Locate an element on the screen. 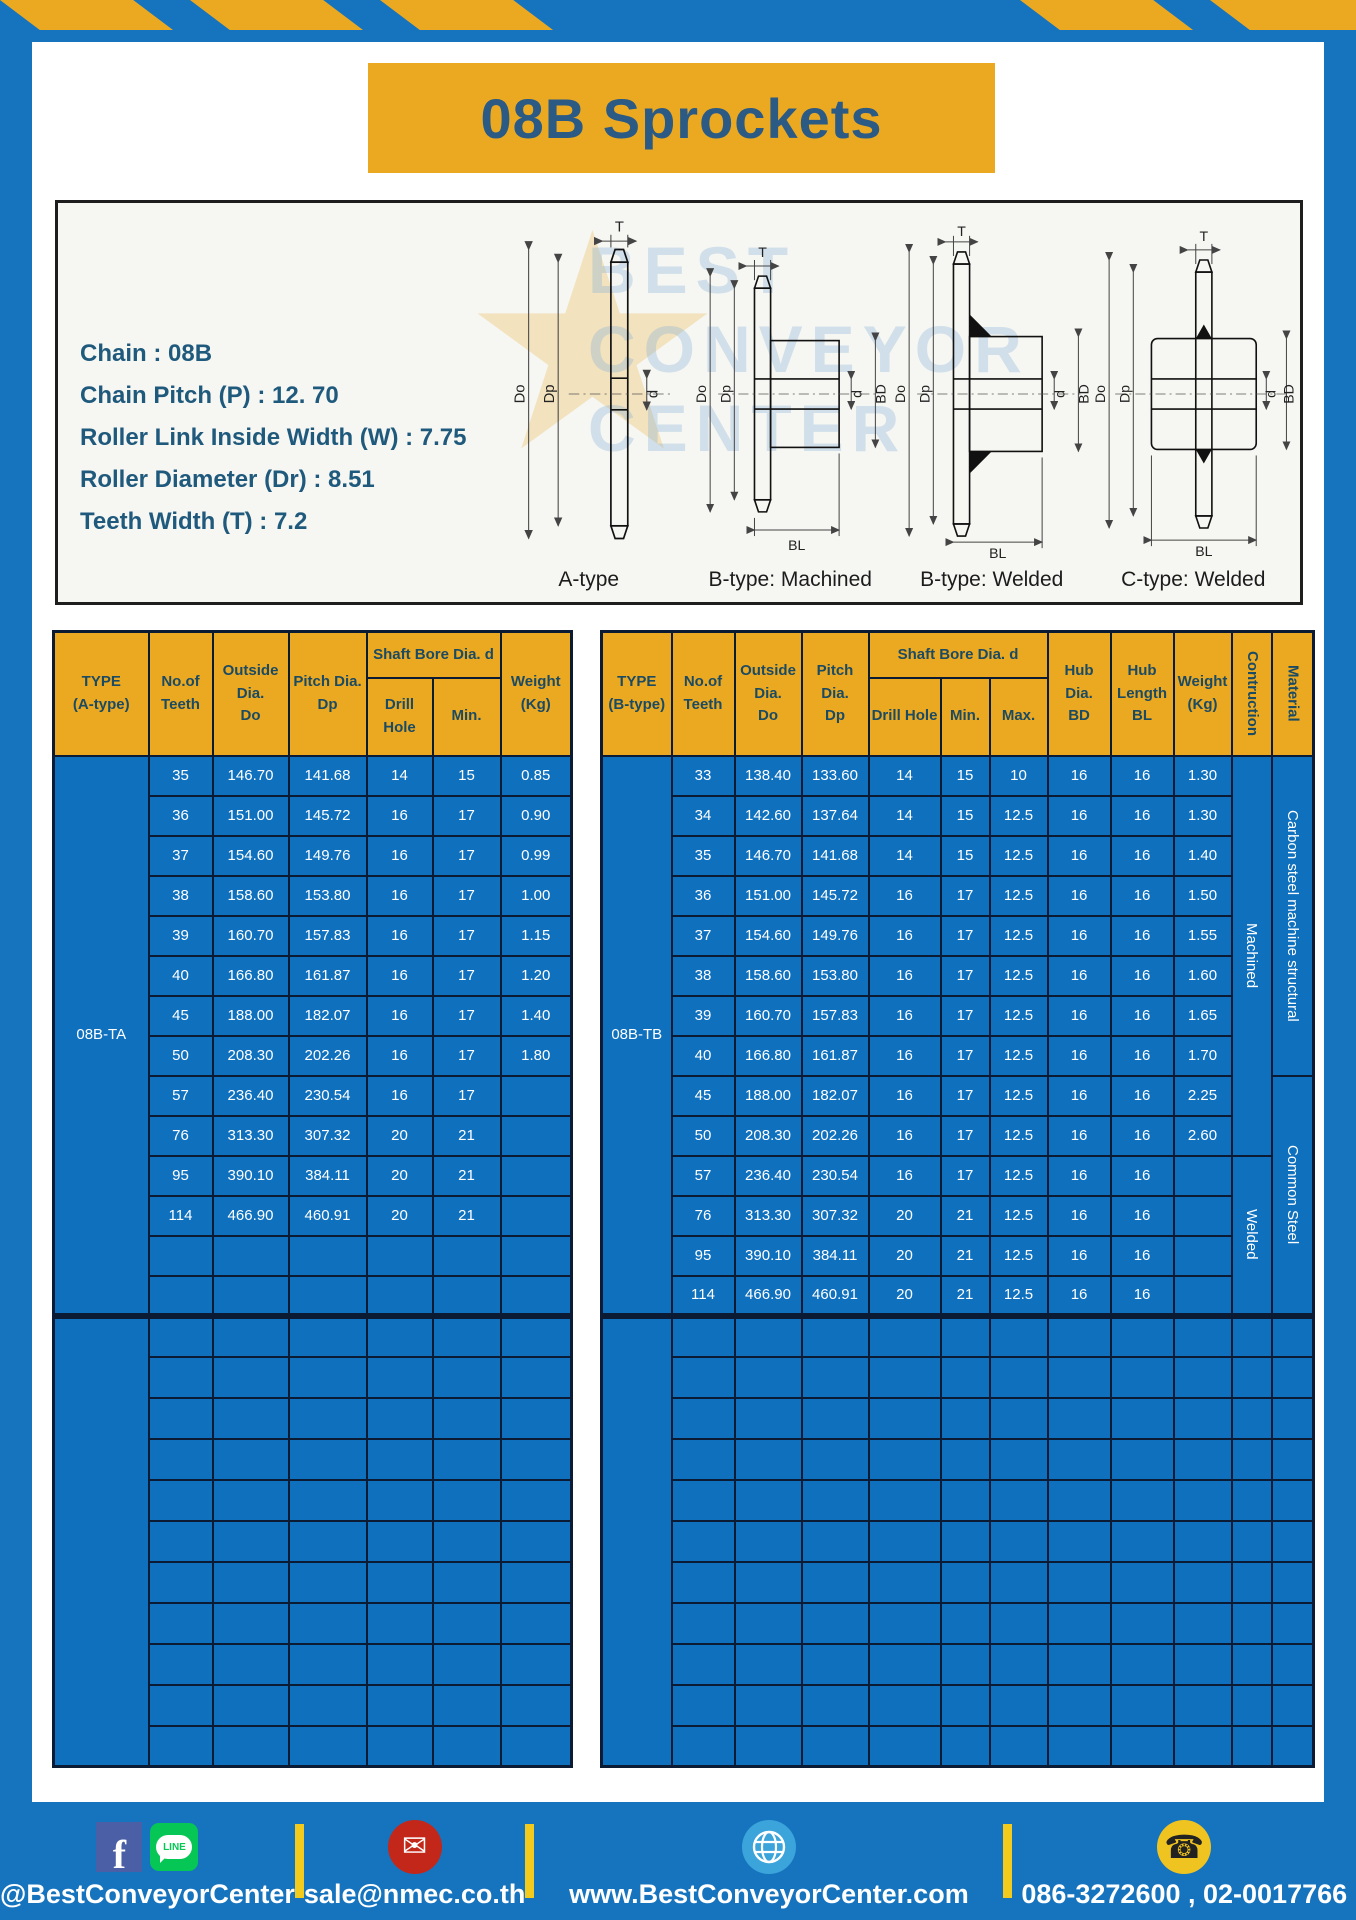  data-cell: 1.40 is located at coordinates (536, 1015).